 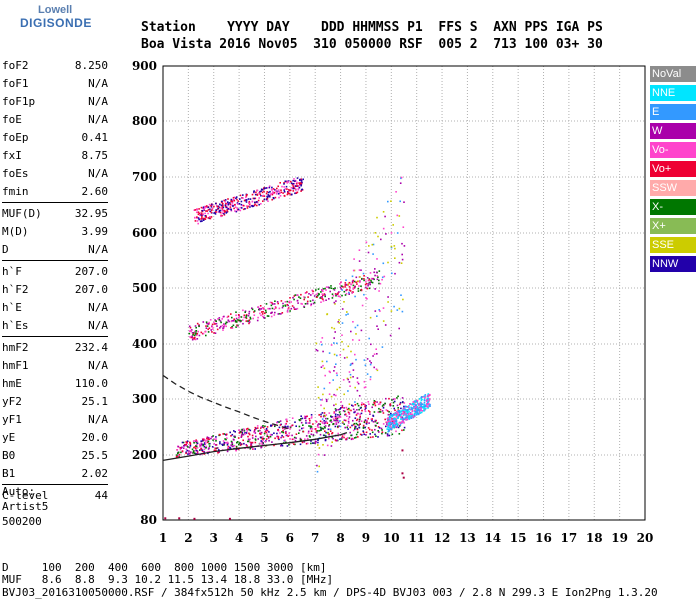 I want to click on param-label: B1, so click(x=9, y=473).